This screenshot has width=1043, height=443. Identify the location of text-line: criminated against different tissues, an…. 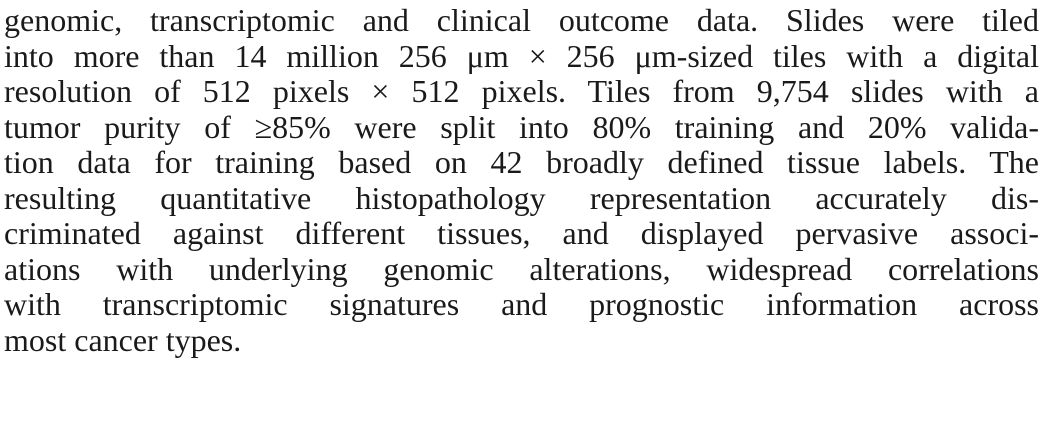
(521, 233).